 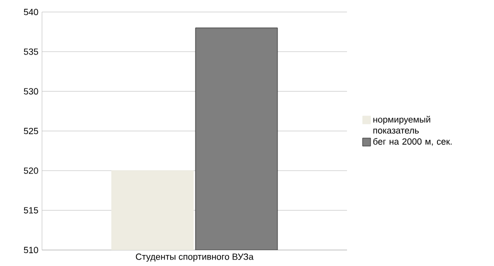 What do you see at coordinates (401, 125) in the screenshot?
I see `legend-label: нормируемый показатель` at bounding box center [401, 125].